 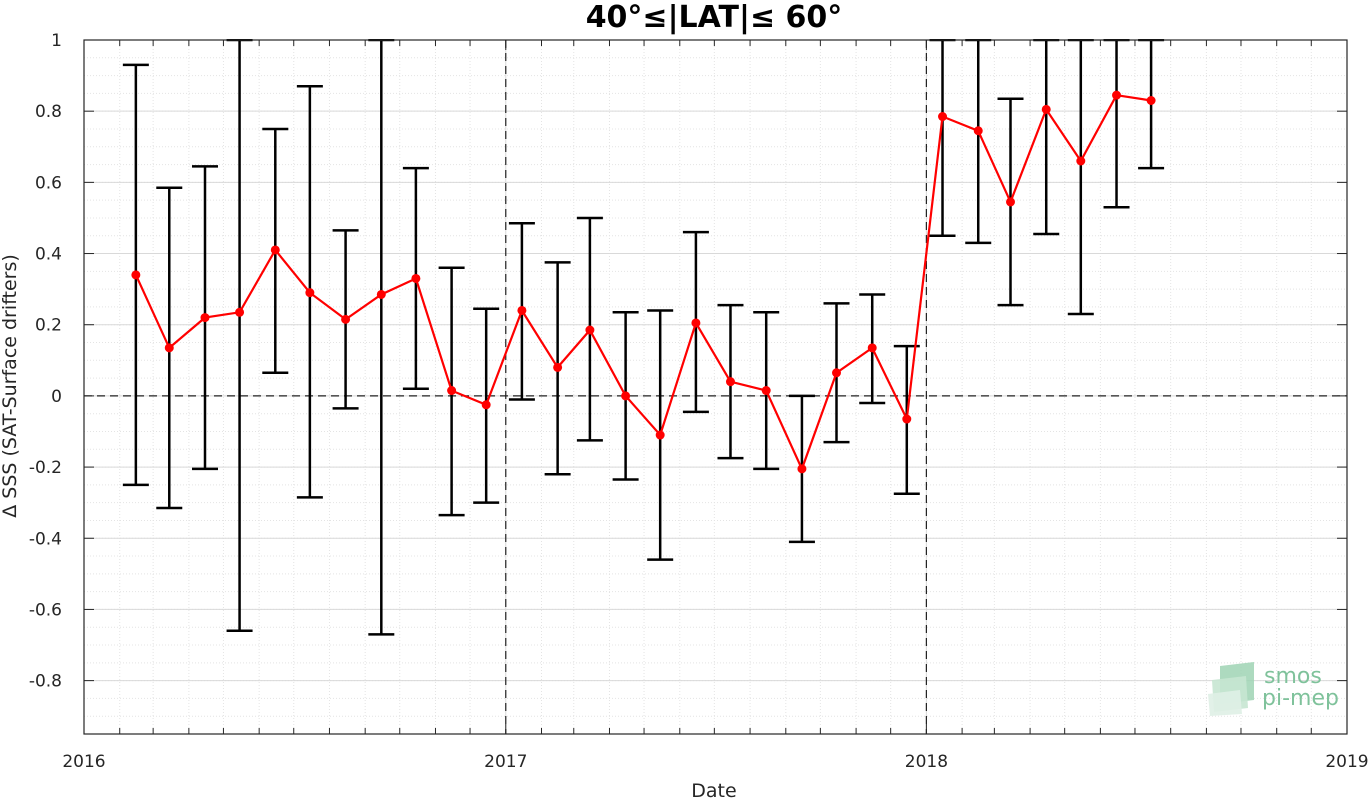 I want to click on chart-title: 40°≤|LAT|≤ 60°, so click(x=714, y=17).